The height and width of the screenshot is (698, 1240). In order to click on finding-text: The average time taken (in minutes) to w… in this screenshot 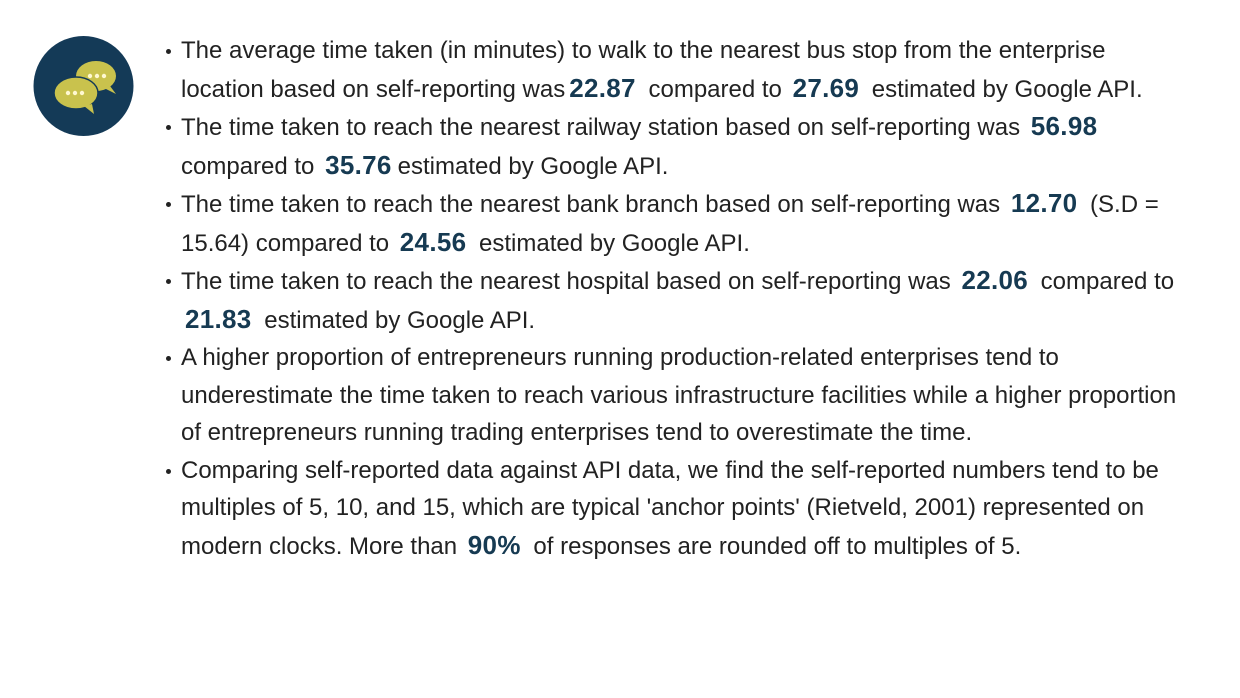, I will do `click(643, 70)`.